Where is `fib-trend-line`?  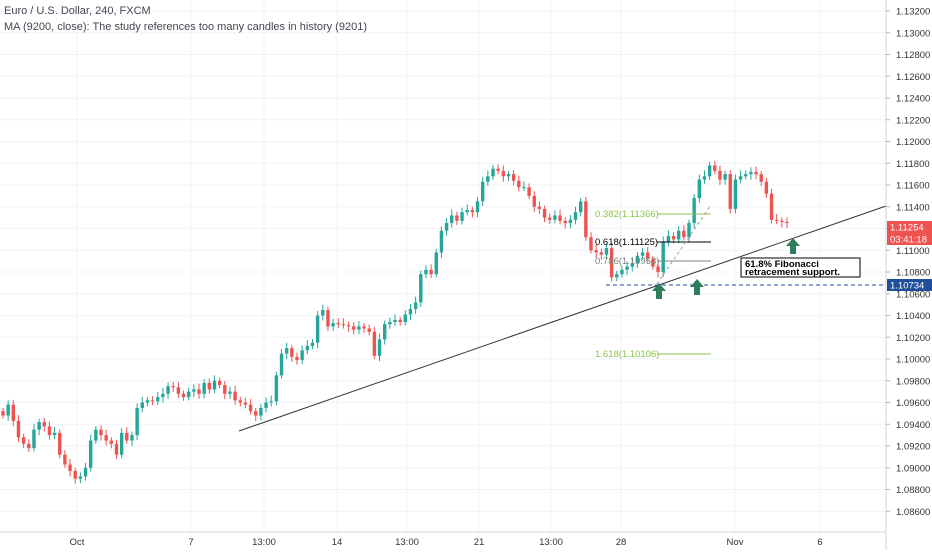 fib-trend-line is located at coordinates (684, 244).